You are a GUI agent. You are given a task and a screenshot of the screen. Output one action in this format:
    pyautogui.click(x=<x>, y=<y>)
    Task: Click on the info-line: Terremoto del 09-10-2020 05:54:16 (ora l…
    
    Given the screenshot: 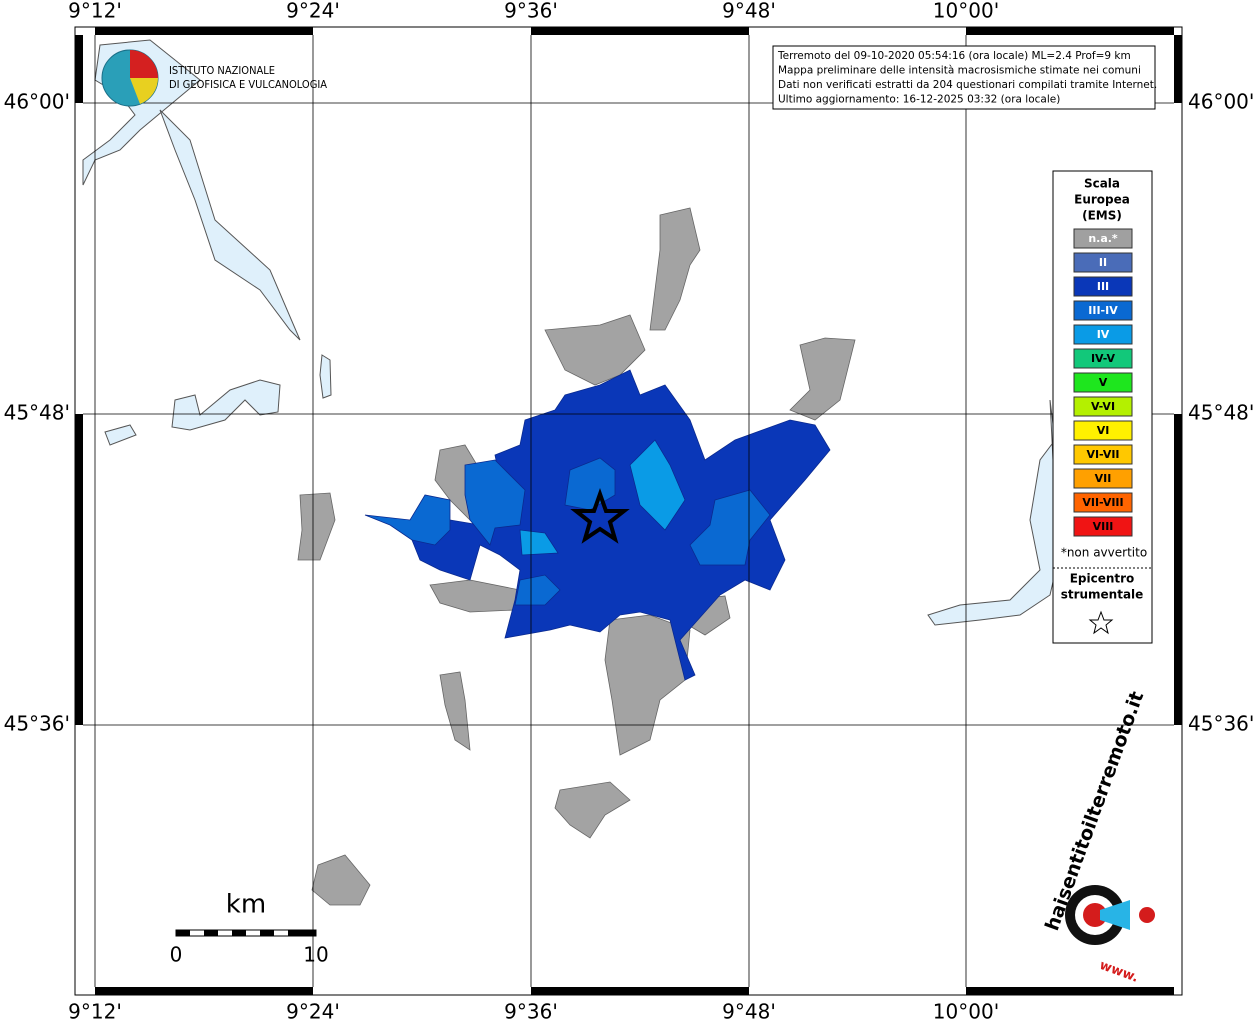 What is the action you would take?
    pyautogui.click(x=954, y=56)
    